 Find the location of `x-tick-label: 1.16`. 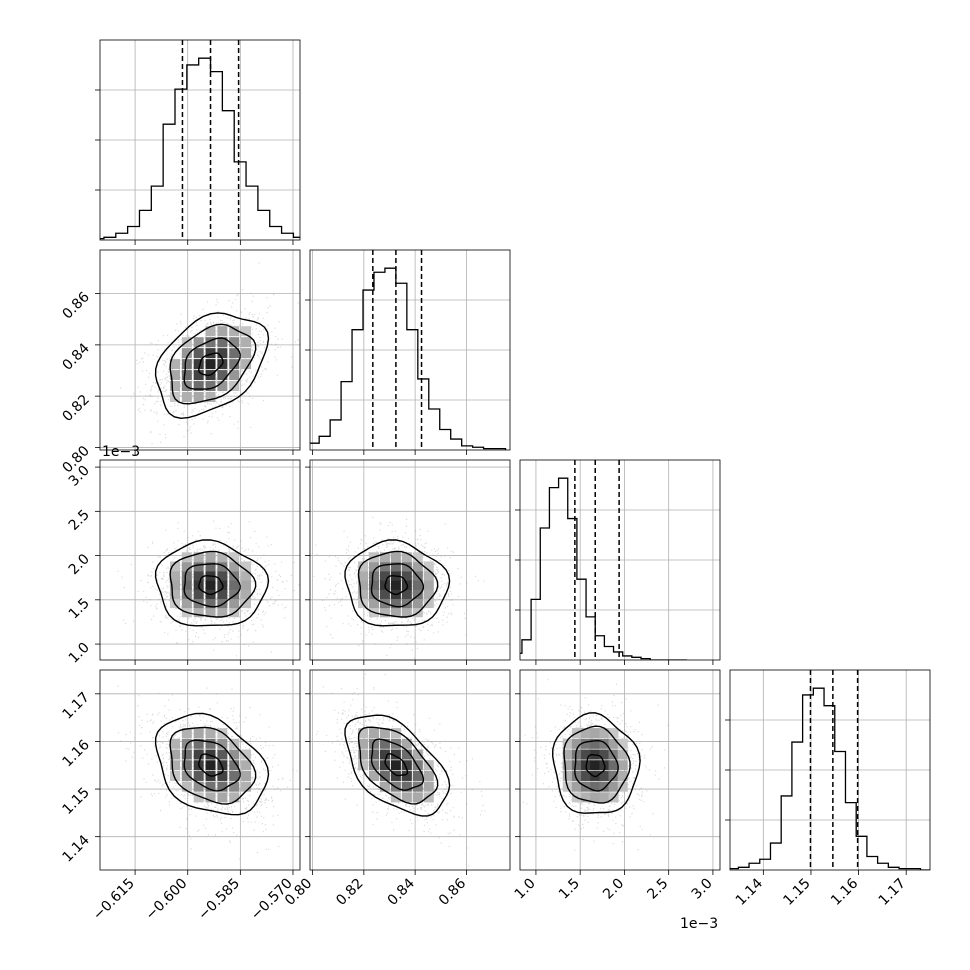

x-tick-label: 1.16 is located at coordinates (844, 891).